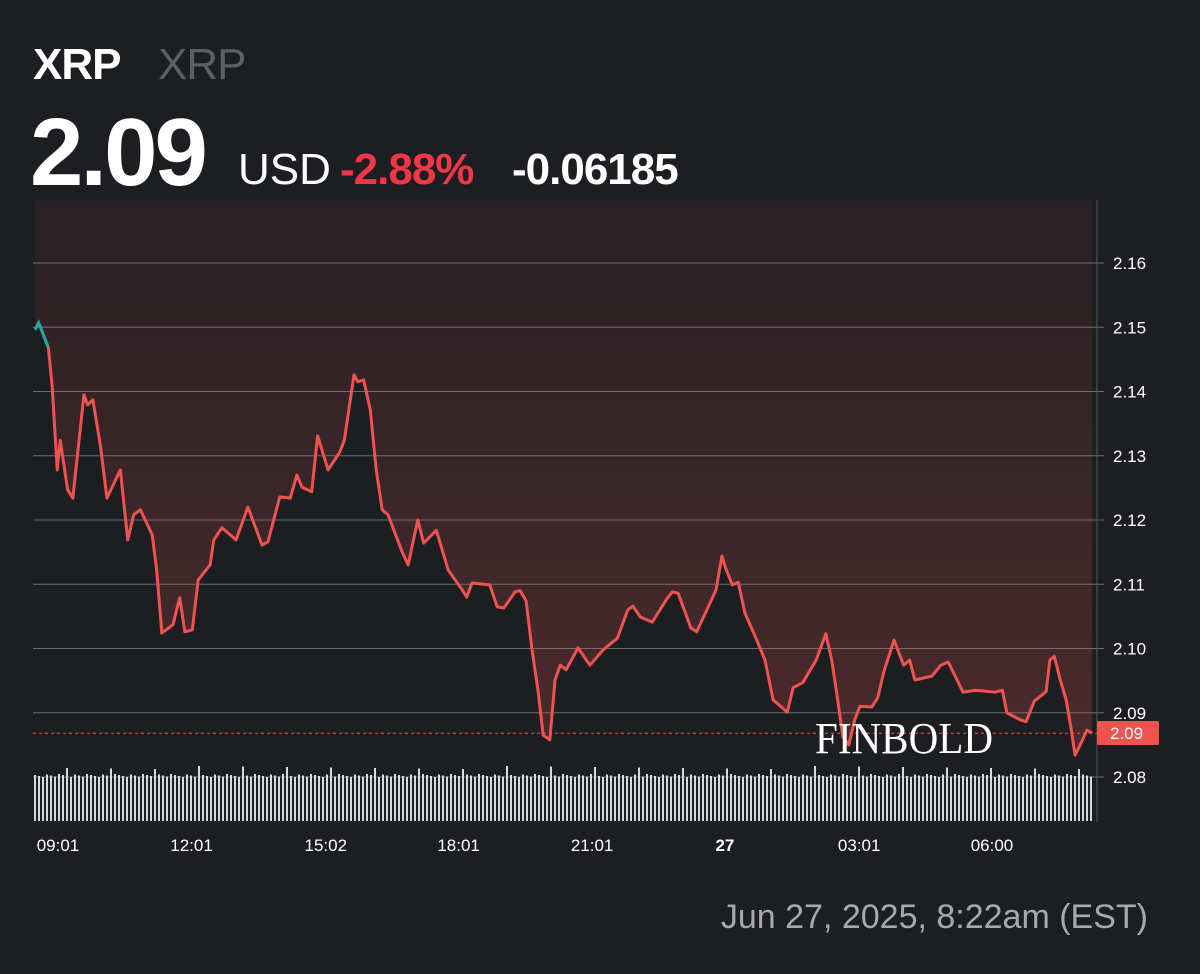  Describe the element at coordinates (119, 152) in the screenshot. I see `current-price: 2.09` at that location.